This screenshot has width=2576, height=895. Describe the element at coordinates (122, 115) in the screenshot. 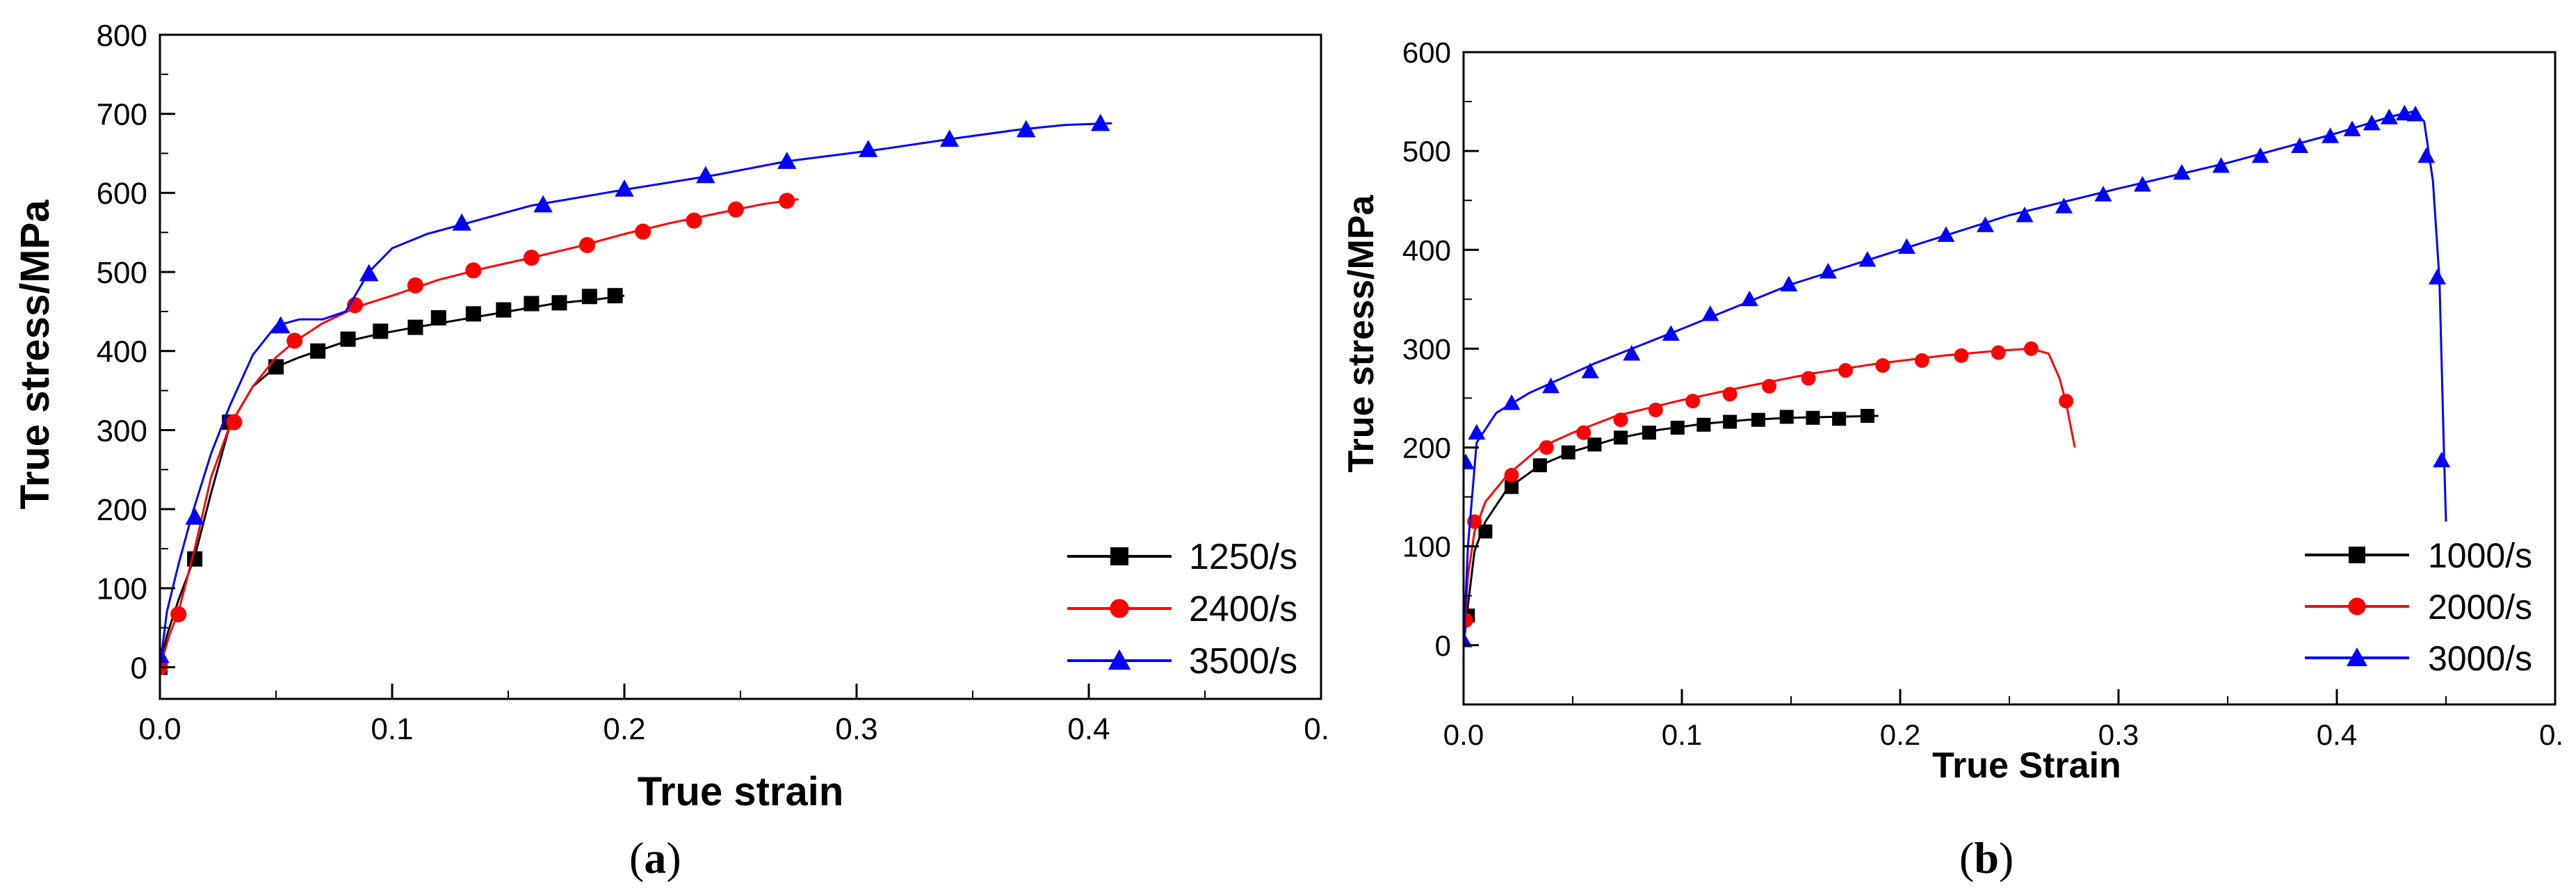

I see `chart-a-y-tick-label: 700` at that location.